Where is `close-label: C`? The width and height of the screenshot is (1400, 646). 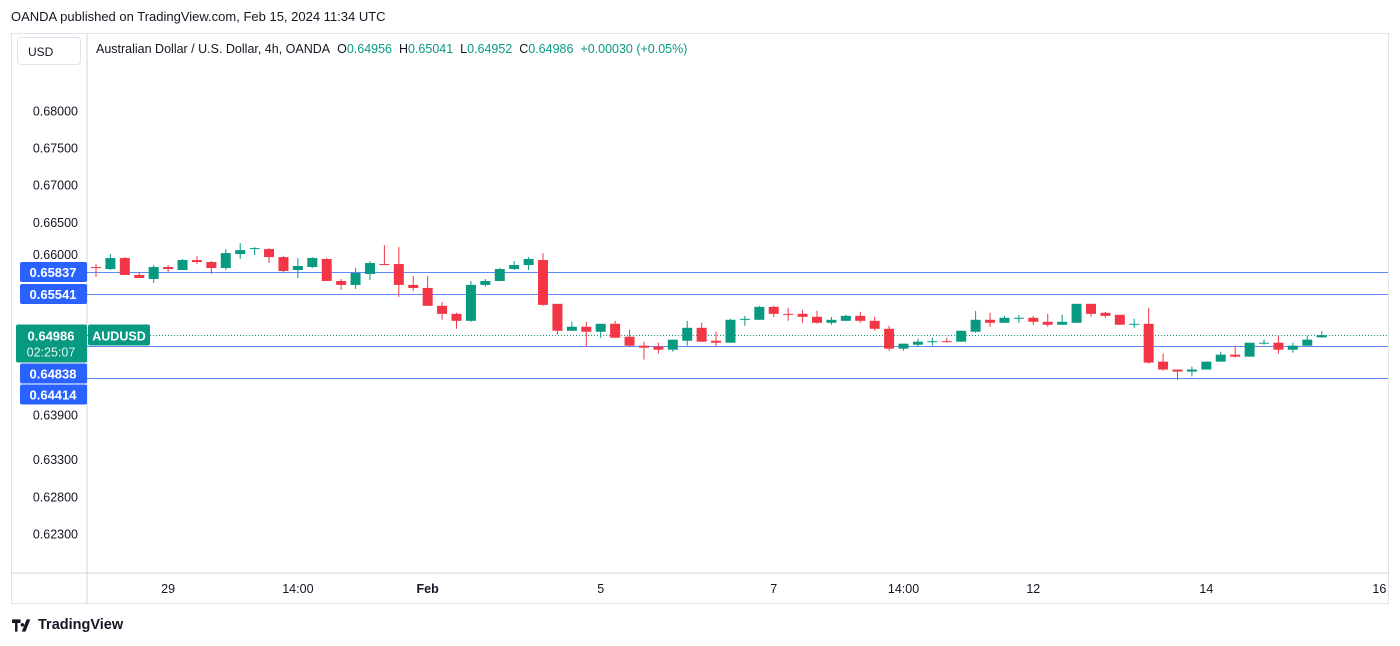
close-label: C is located at coordinates (524, 49).